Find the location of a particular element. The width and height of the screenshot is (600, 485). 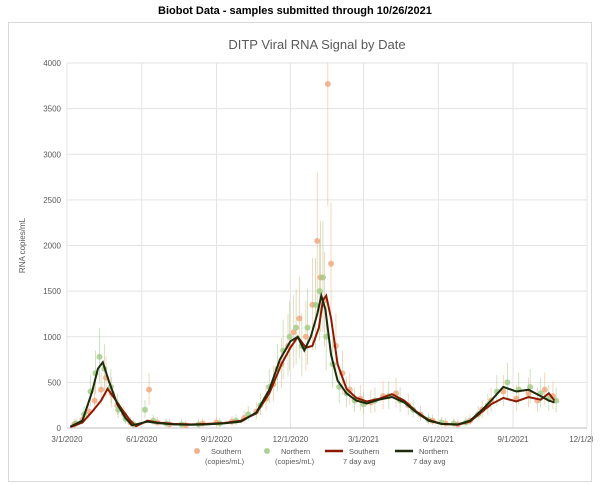

y-tick-label: 3500 is located at coordinates (52, 109).